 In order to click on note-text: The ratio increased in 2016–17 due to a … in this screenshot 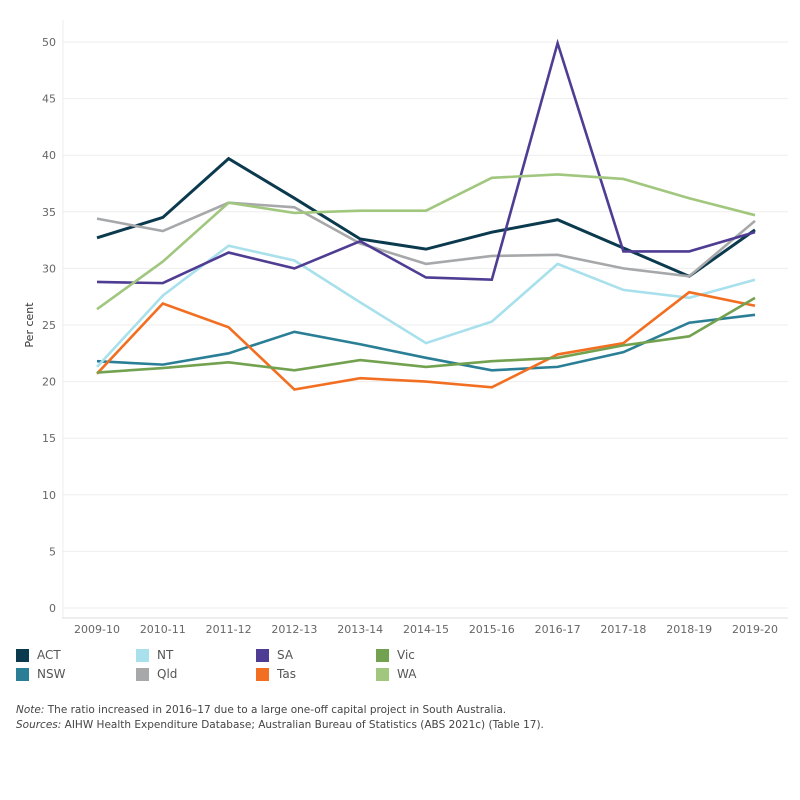, I will do `click(275, 710)`.